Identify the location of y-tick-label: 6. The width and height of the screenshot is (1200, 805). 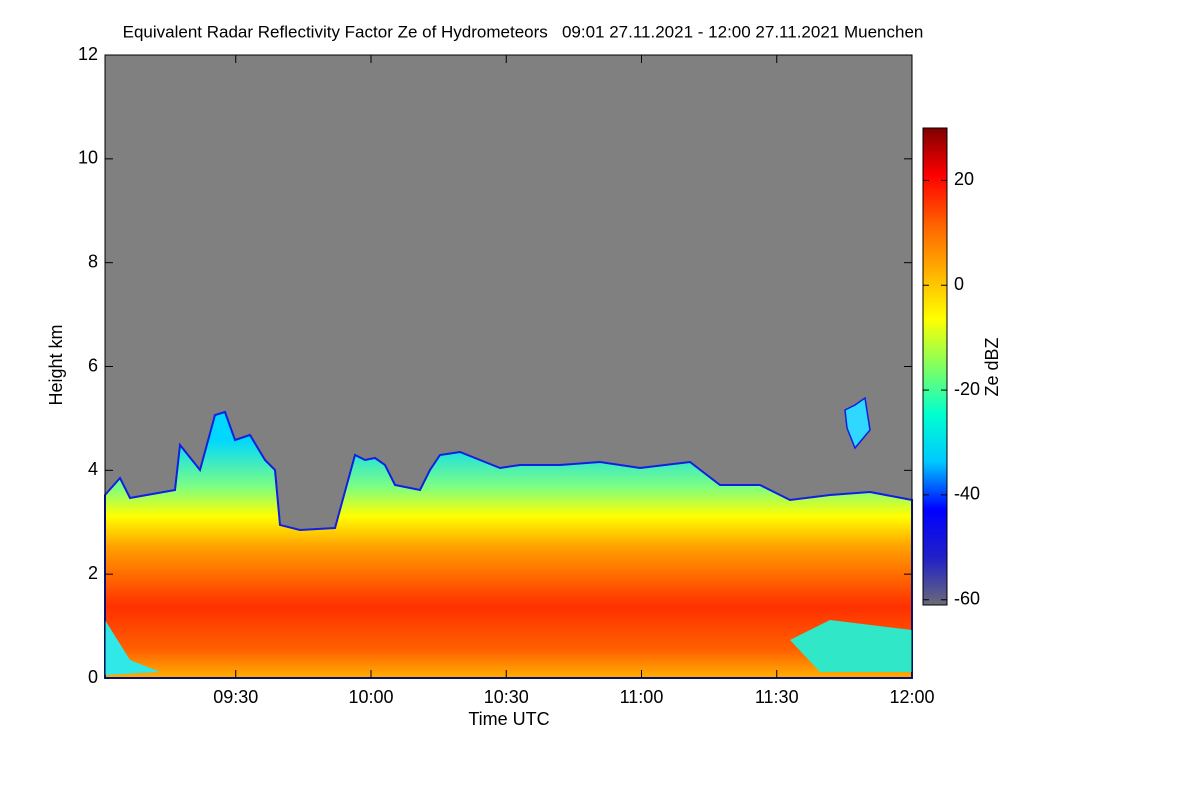
(93, 365).